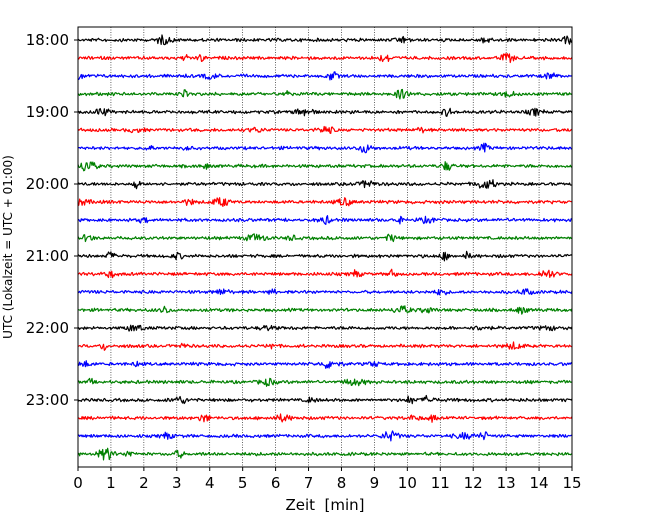 The image size is (650, 520). What do you see at coordinates (111, 483) in the screenshot?
I see `x-tick-label: 1` at bounding box center [111, 483].